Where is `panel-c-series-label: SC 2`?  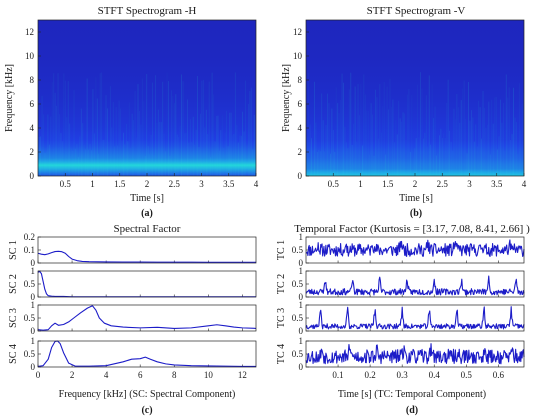 panel-c-series-label: SC 2 is located at coordinates (13, 284).